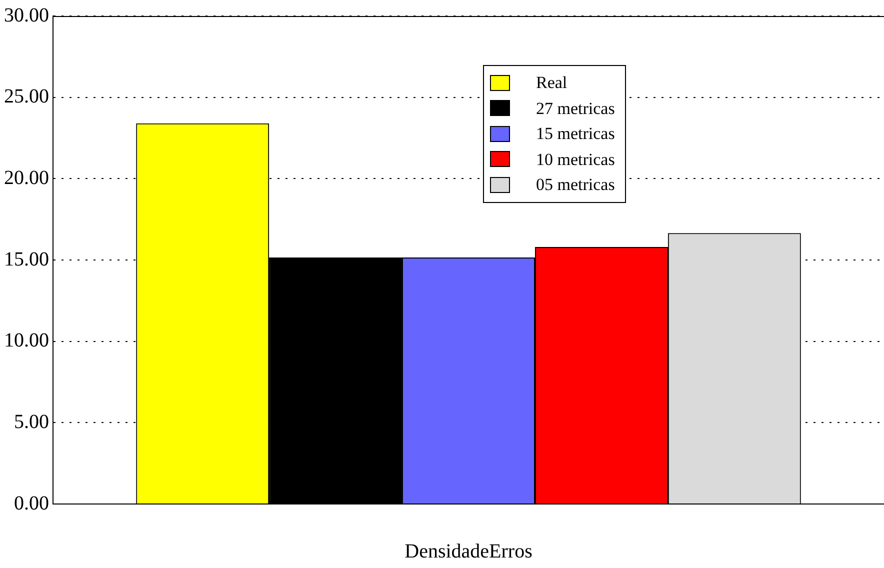  What do you see at coordinates (26, 15) in the screenshot?
I see `y-tick-label: 30.00` at bounding box center [26, 15].